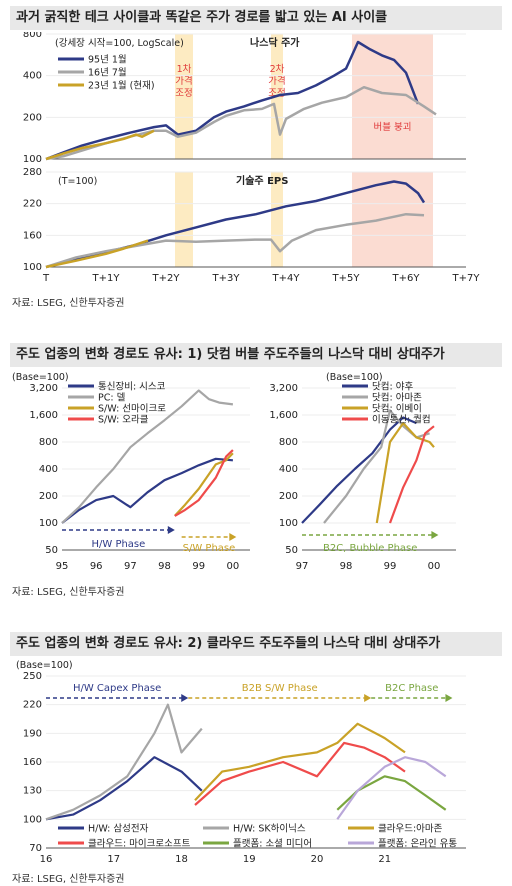  I want to click on dotcom1-ytick-label: 200, so click(48, 496).